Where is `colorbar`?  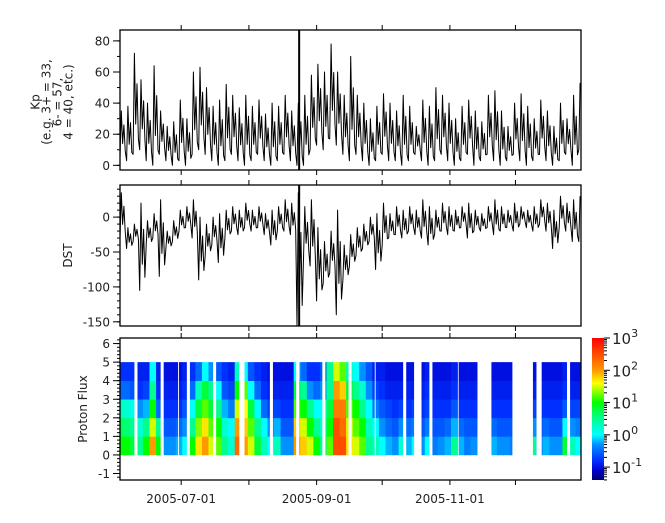
colorbar is located at coordinates (598, 409).